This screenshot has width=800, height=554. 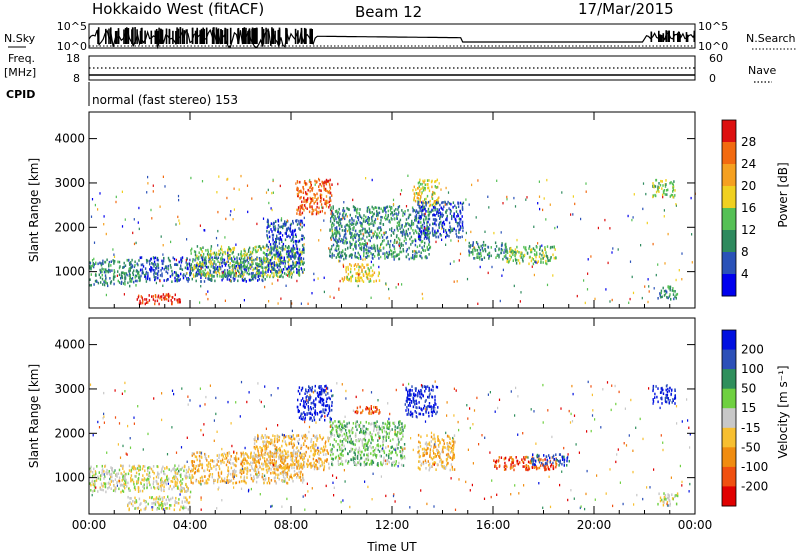 I want to click on nsky-trace, so click(x=392, y=38).